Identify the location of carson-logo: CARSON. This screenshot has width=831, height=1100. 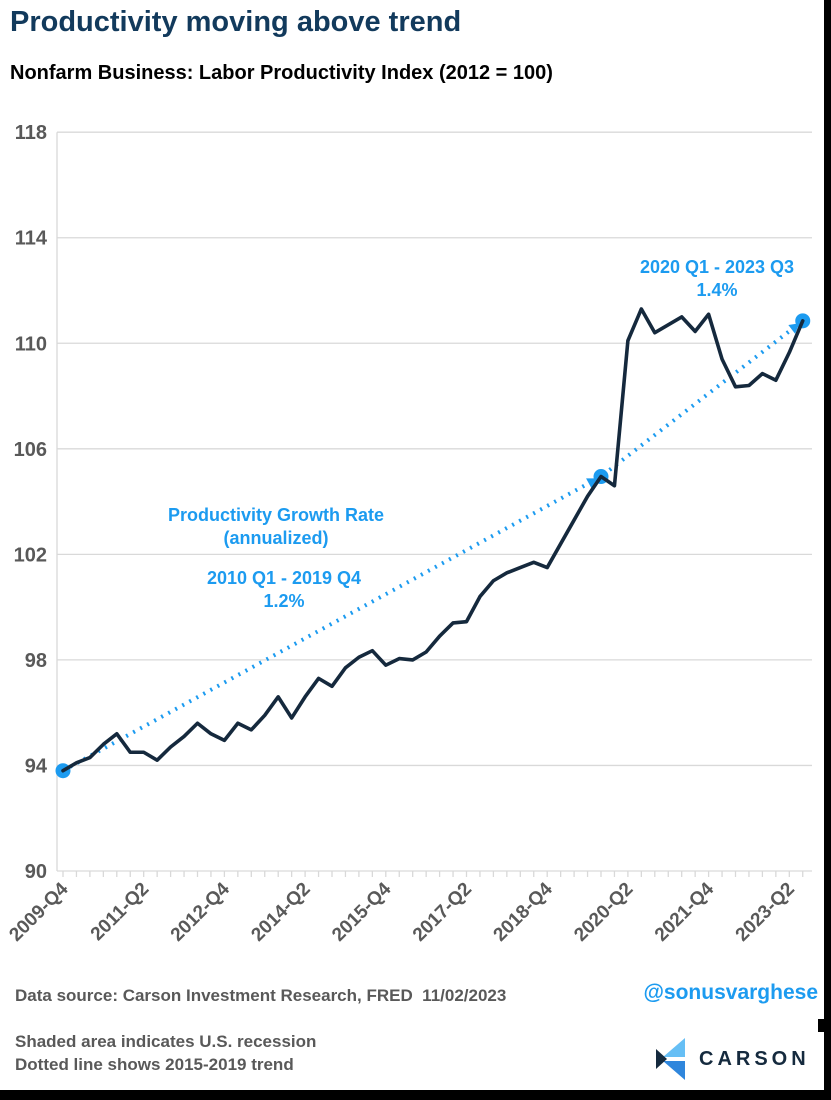
(733, 1059).